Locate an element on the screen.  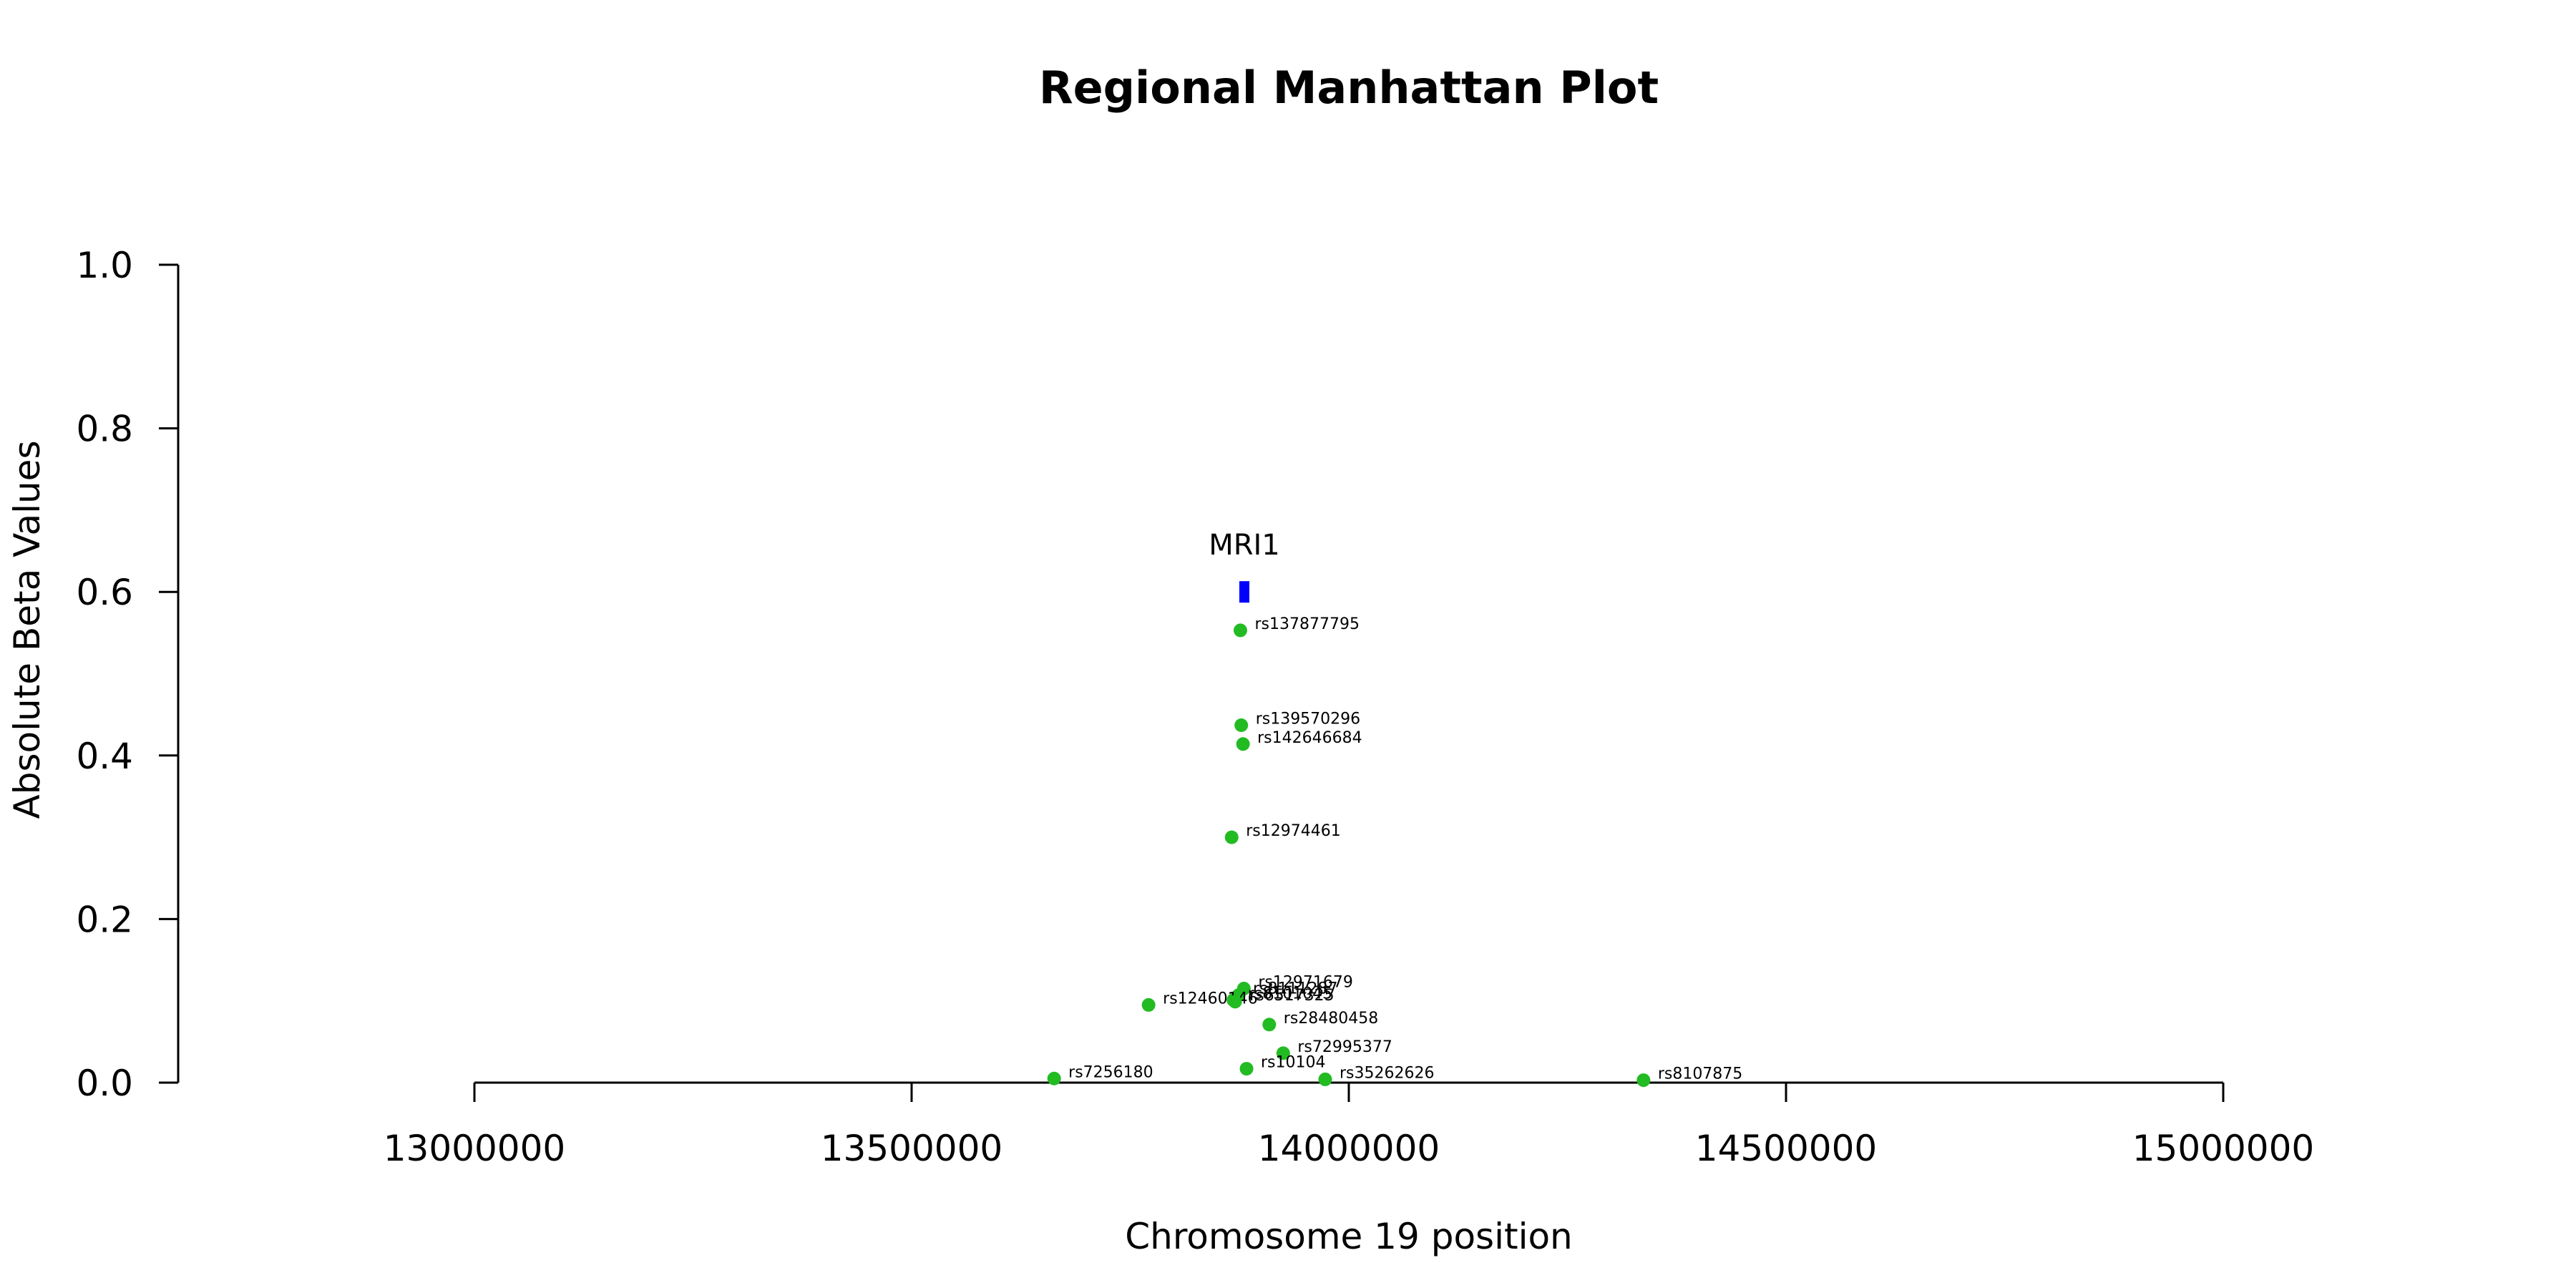
snp-label: rs12971679 is located at coordinates (1305, 983).